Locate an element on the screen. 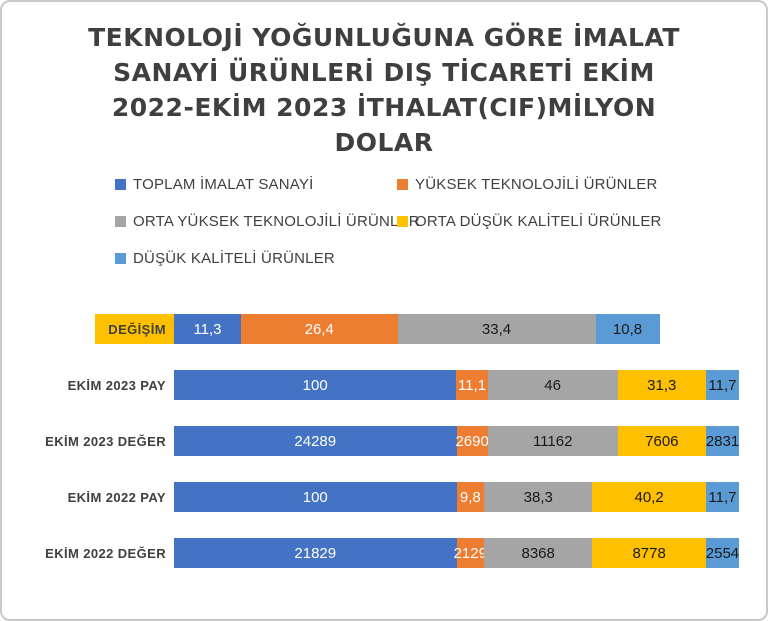  bar-segment: 40,2 is located at coordinates (649, 497).